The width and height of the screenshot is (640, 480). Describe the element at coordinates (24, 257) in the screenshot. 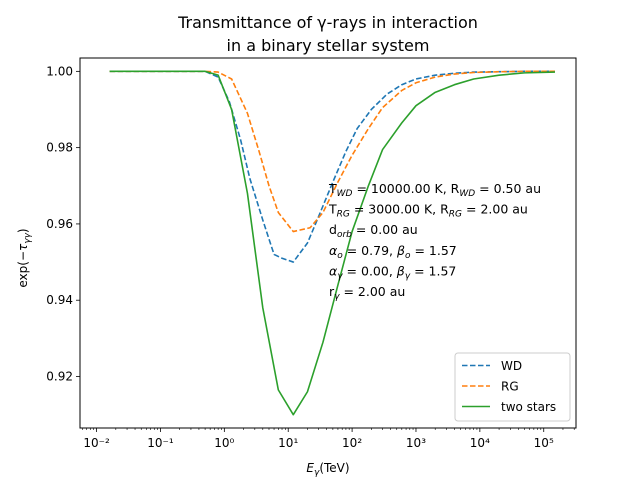

I see `y-axis-label: exp(−τγγ)` at that location.